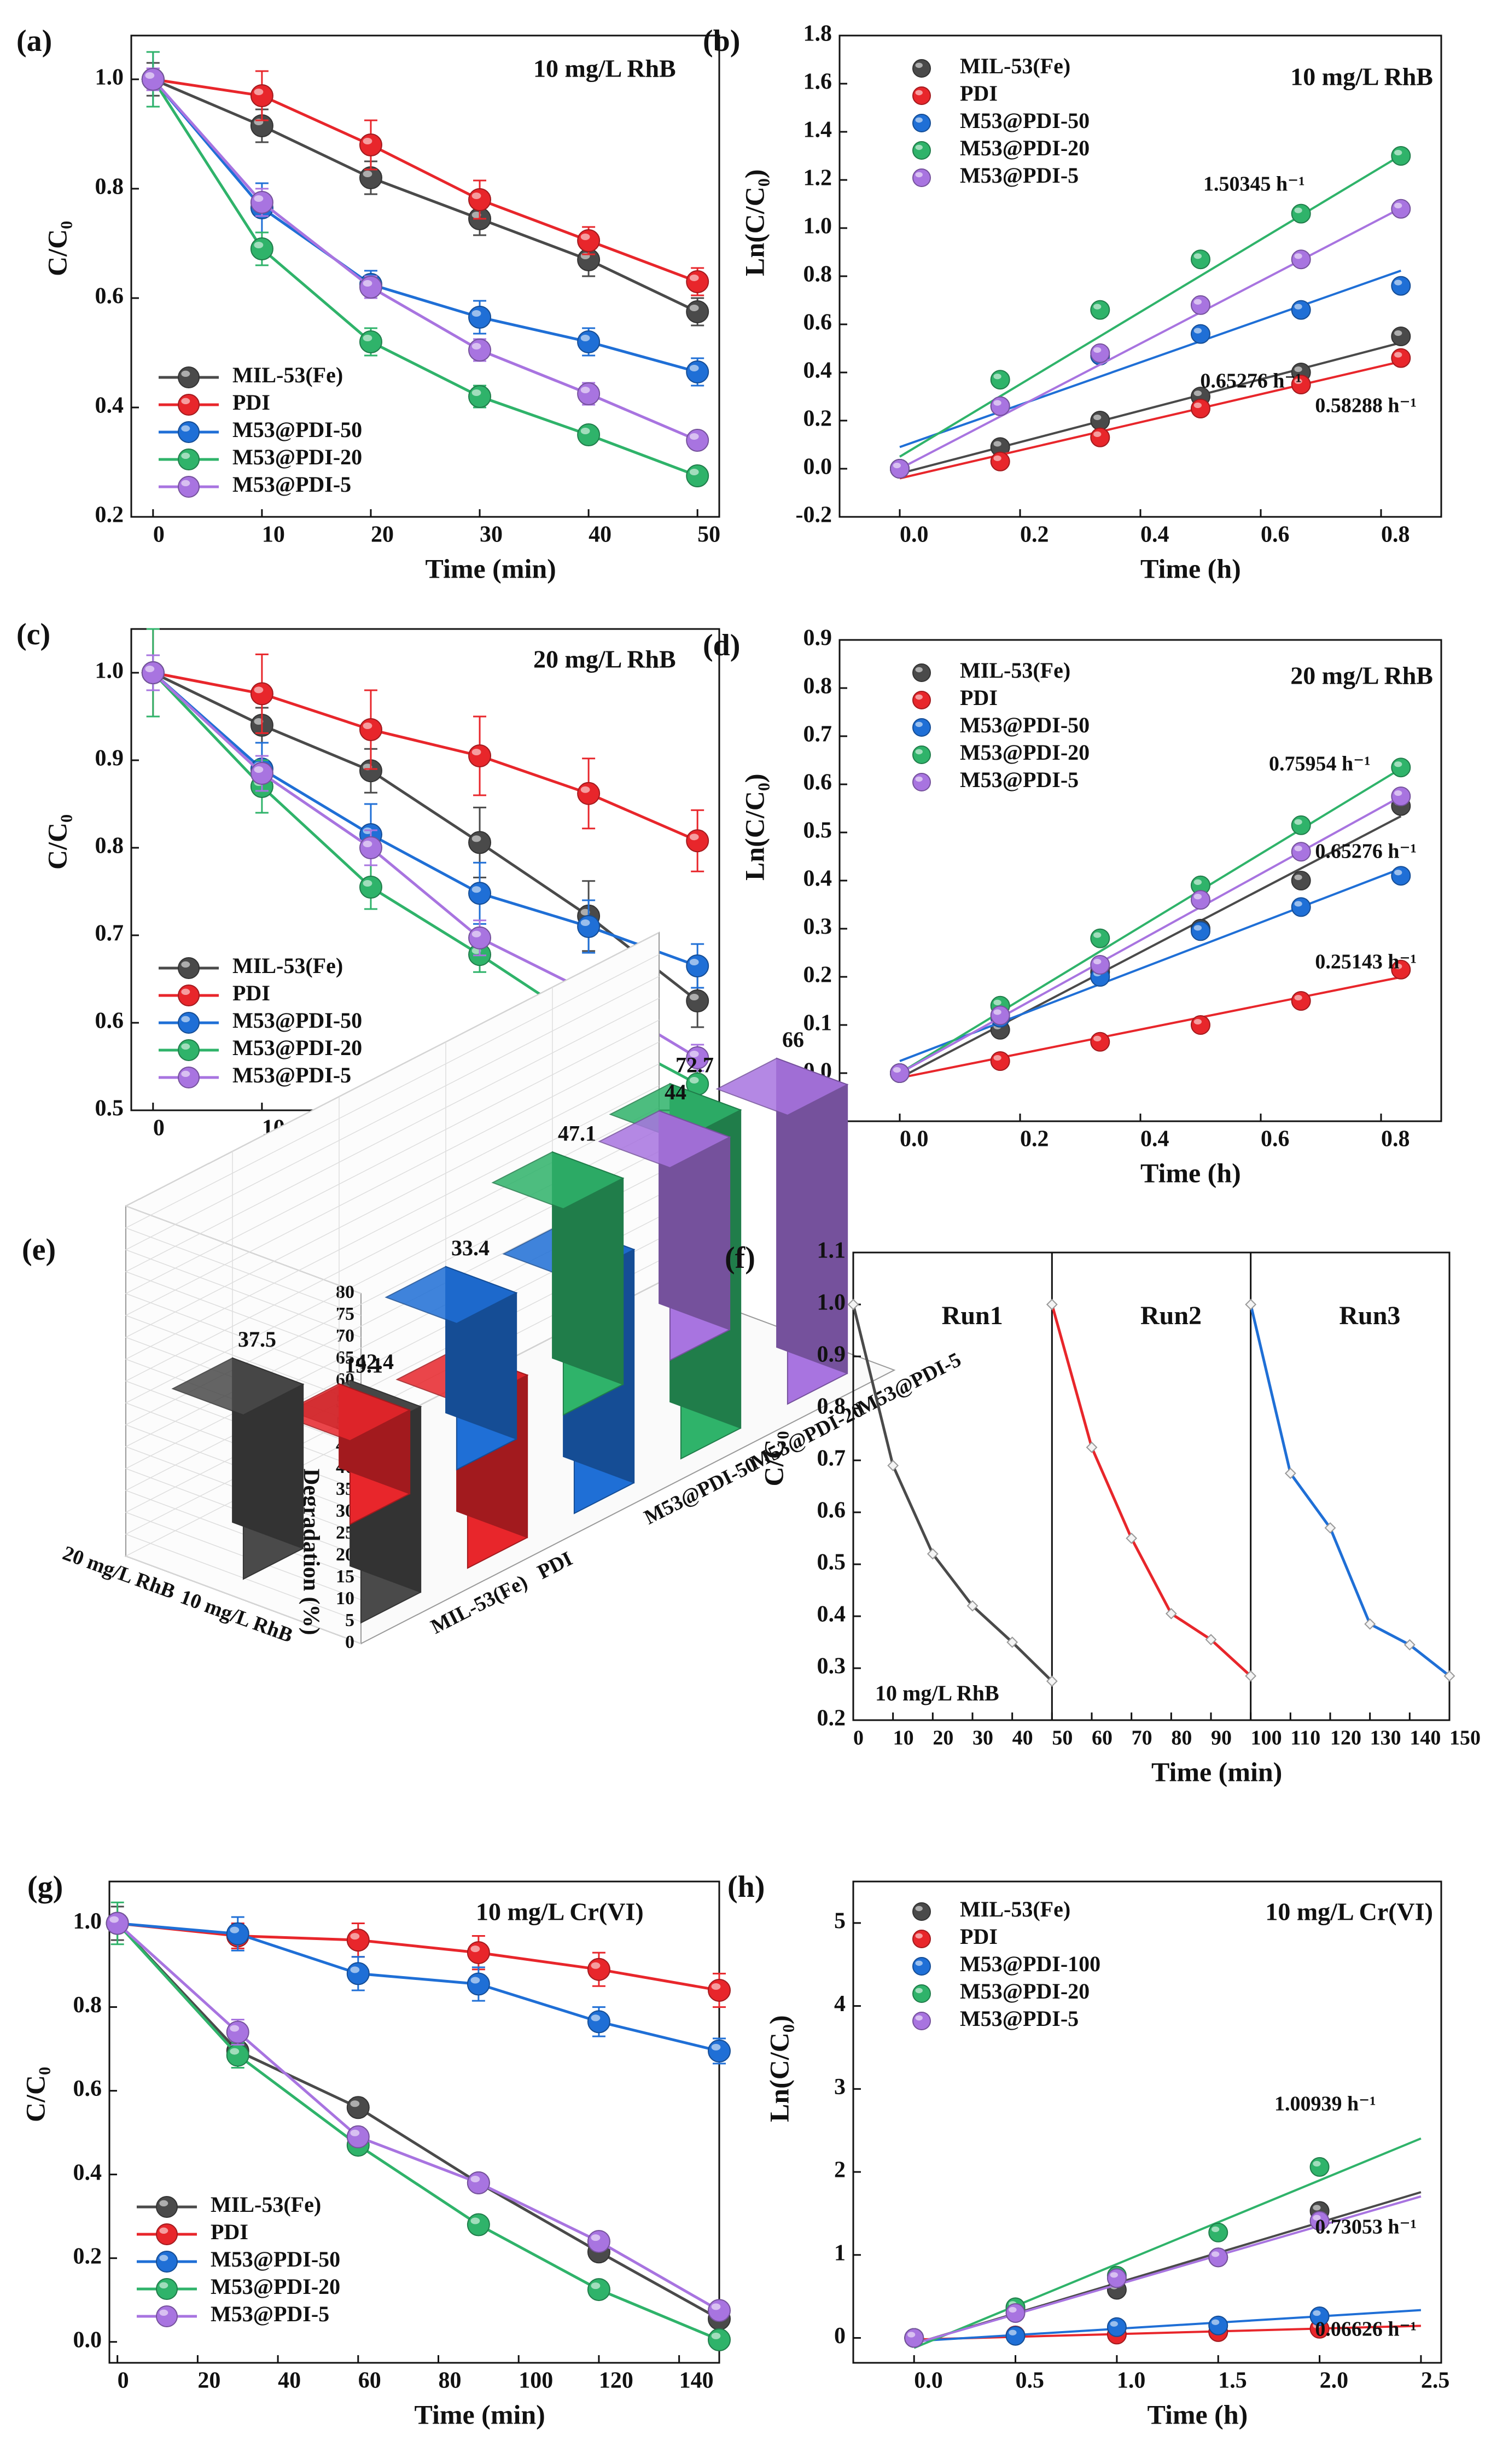 This screenshot has height=2464, width=1491. Describe the element at coordinates (818, 467) in the screenshot. I see `y-tick-label: 0.0` at that location.